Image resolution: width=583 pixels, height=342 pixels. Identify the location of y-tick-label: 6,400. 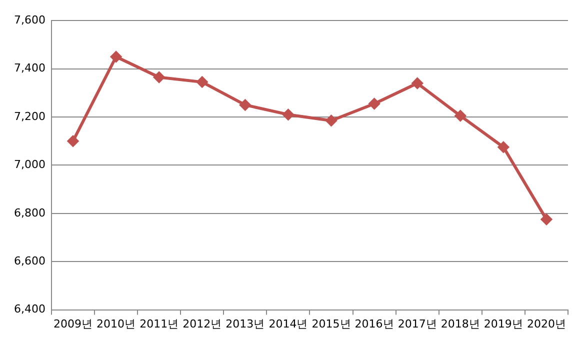
(30, 309).